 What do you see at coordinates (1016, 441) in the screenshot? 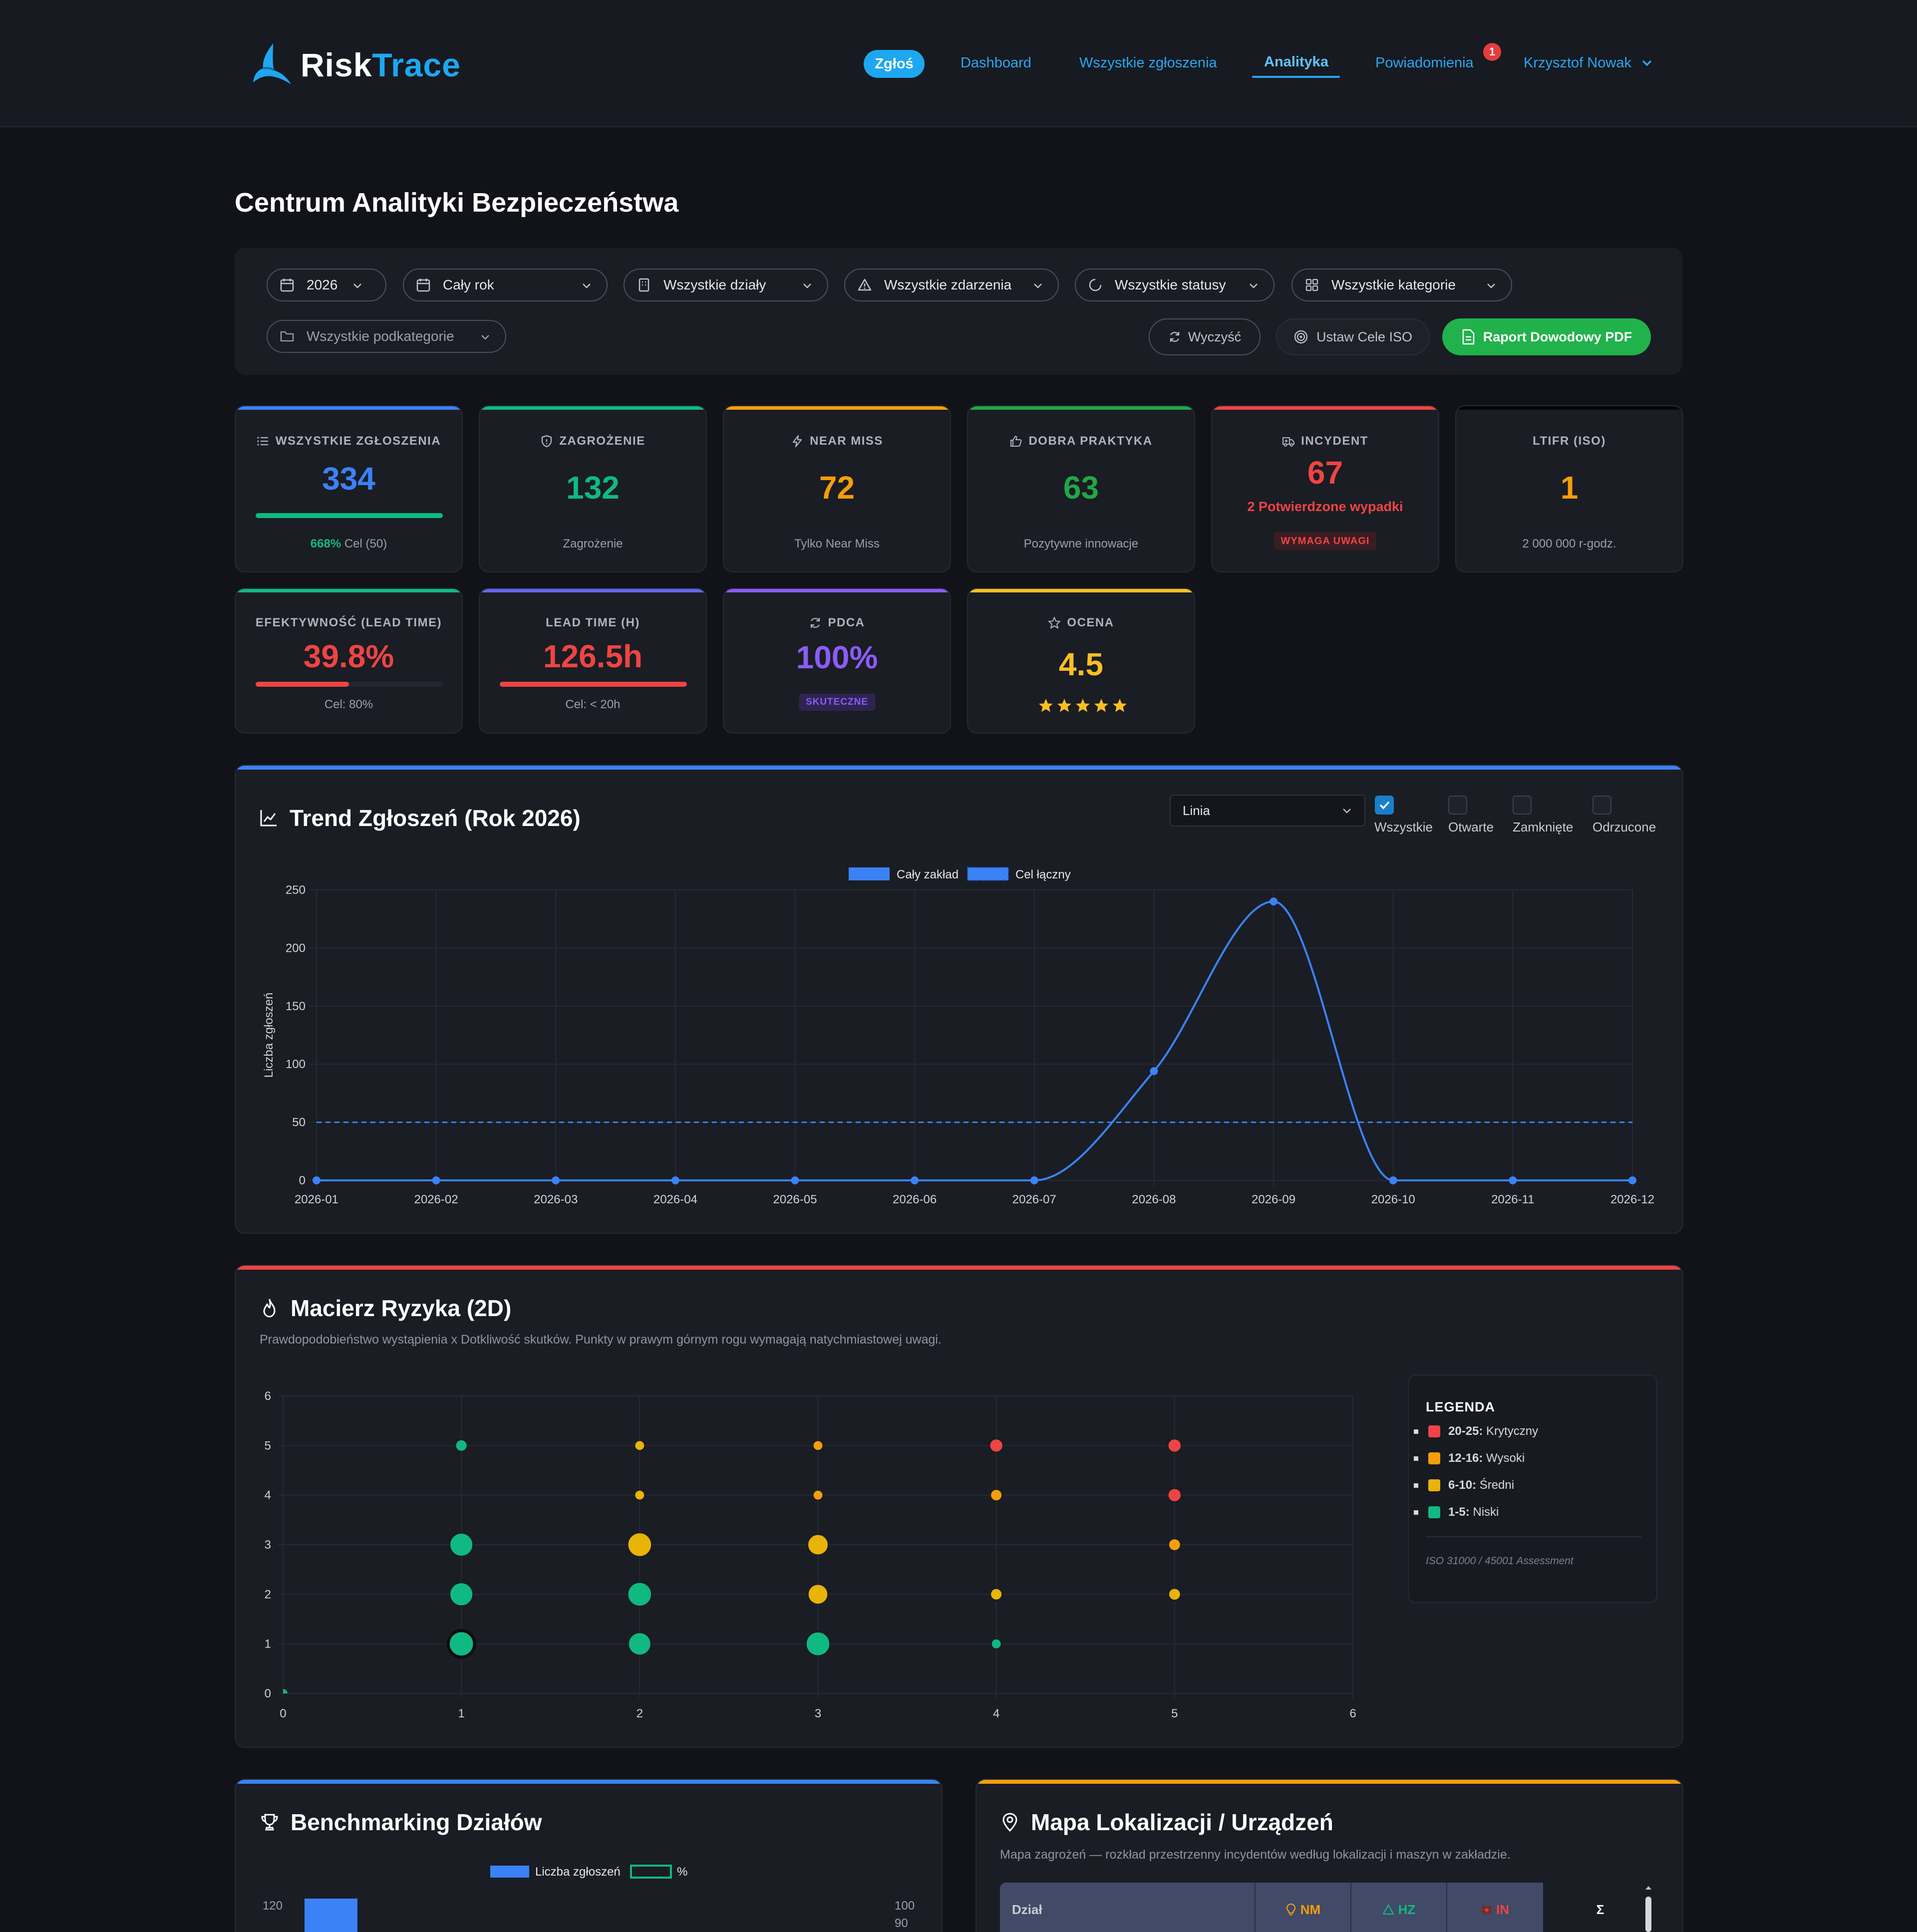
I see `thumbs-up-icon` at bounding box center [1016, 441].